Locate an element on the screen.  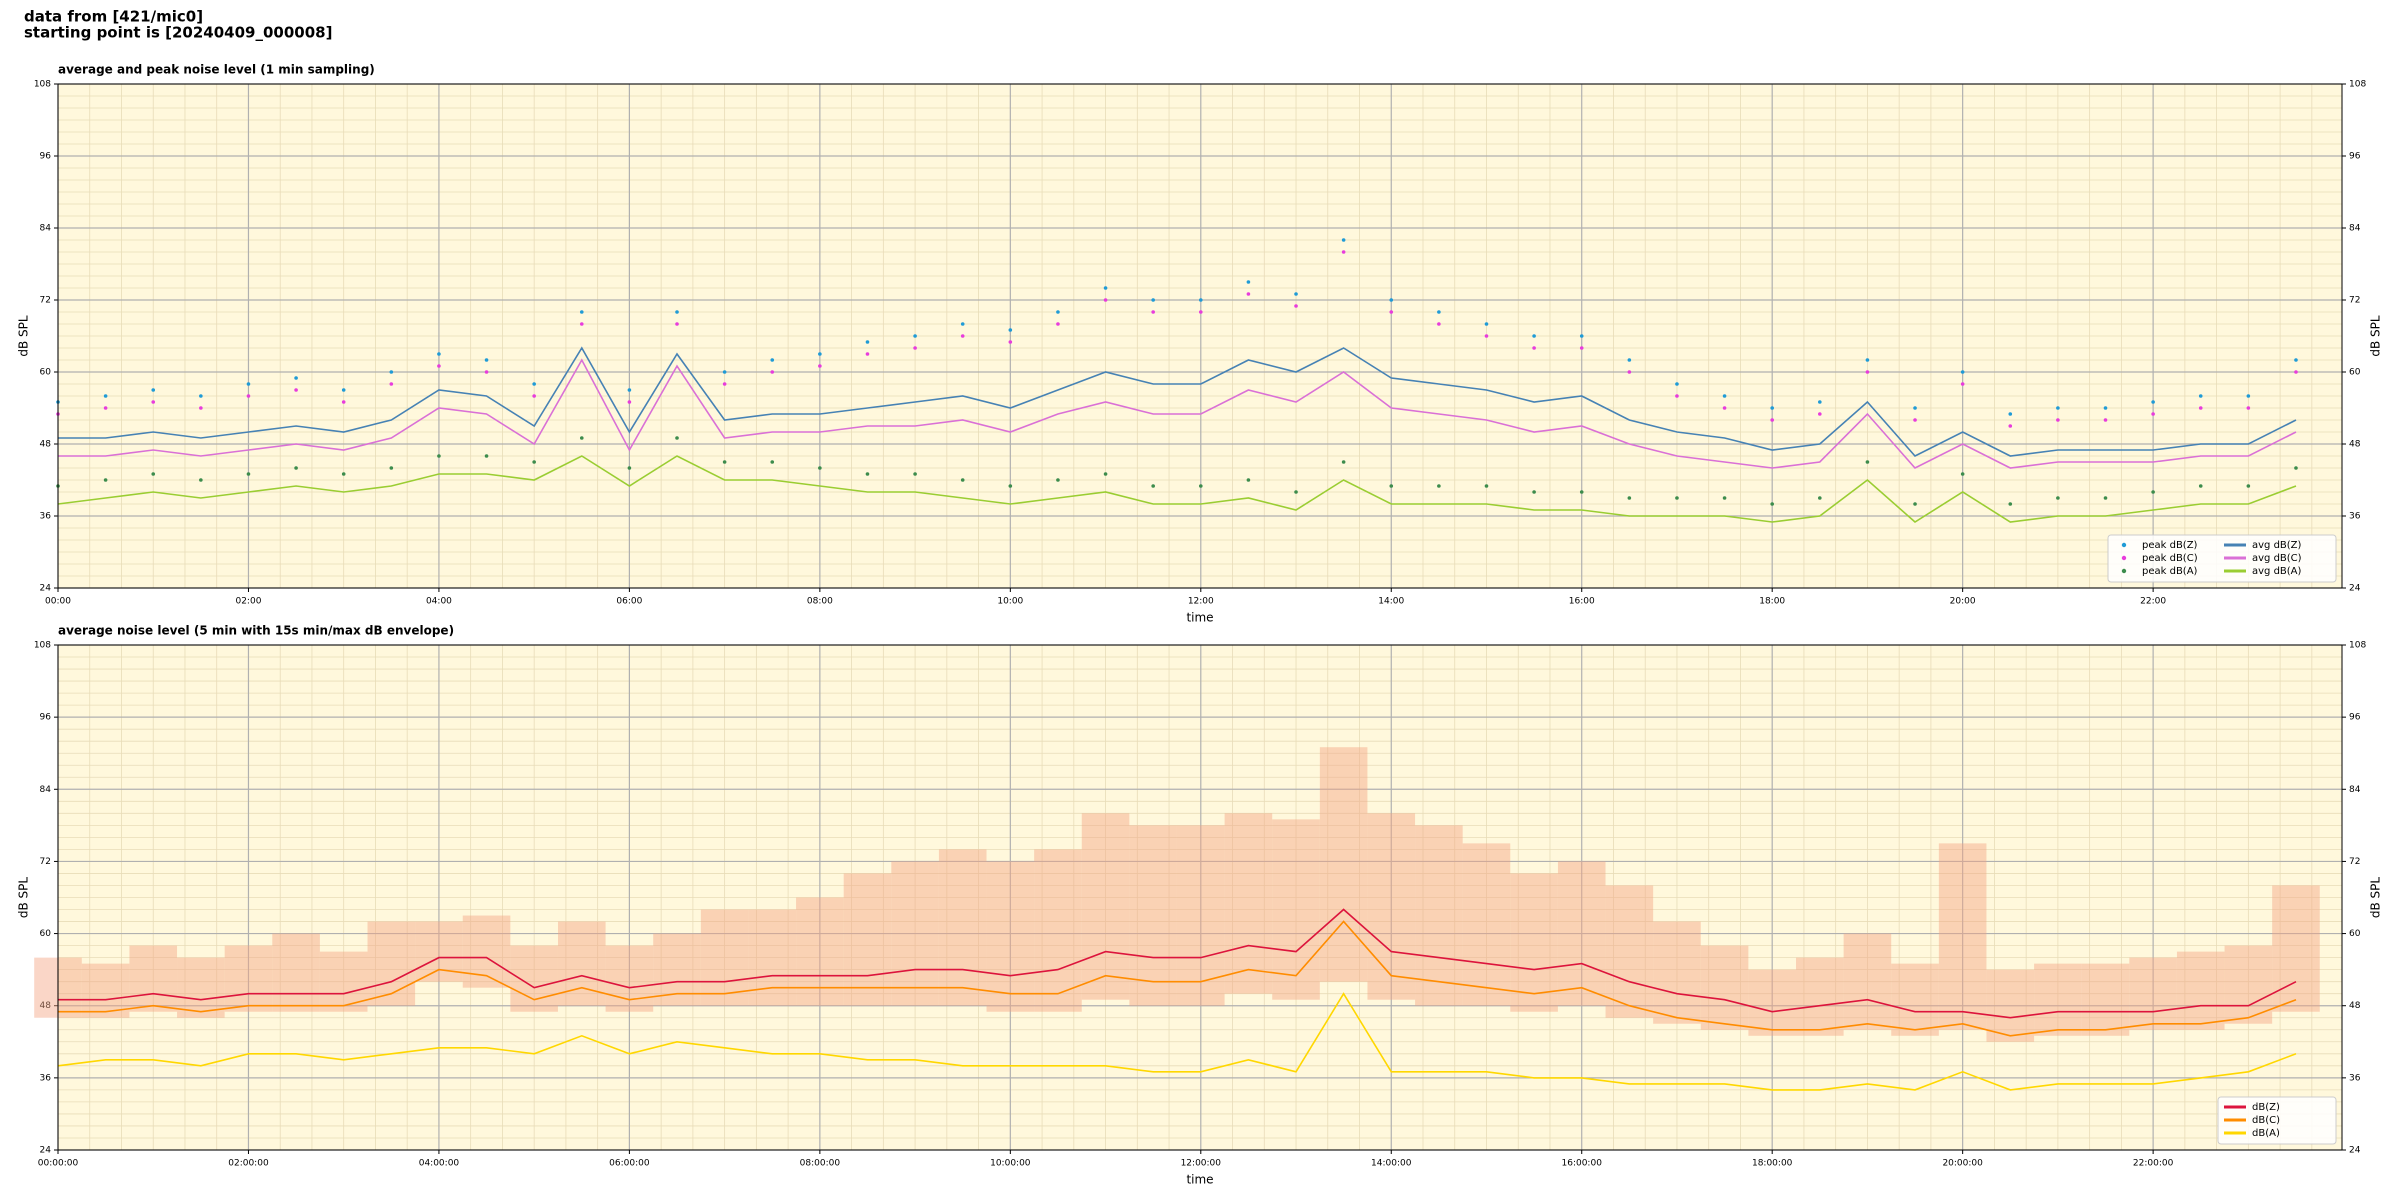
legend-label: avg dB(A) is located at coordinates (2277, 571).